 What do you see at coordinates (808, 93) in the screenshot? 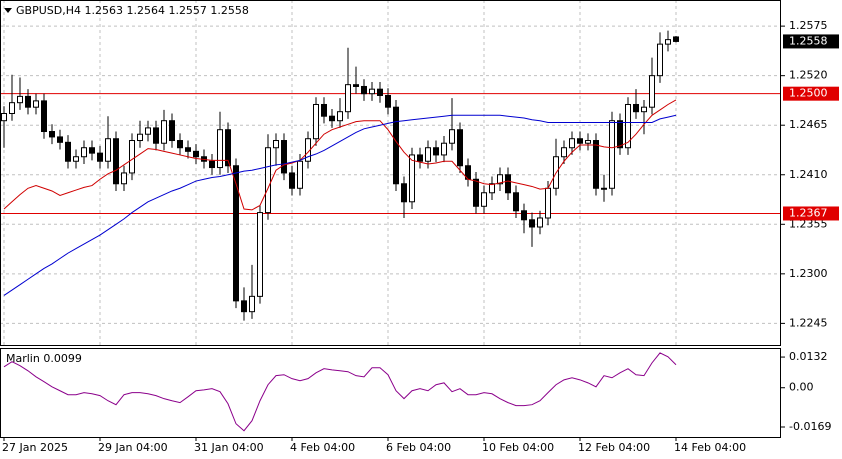
I see `level-label: 1.2500` at bounding box center [808, 93].